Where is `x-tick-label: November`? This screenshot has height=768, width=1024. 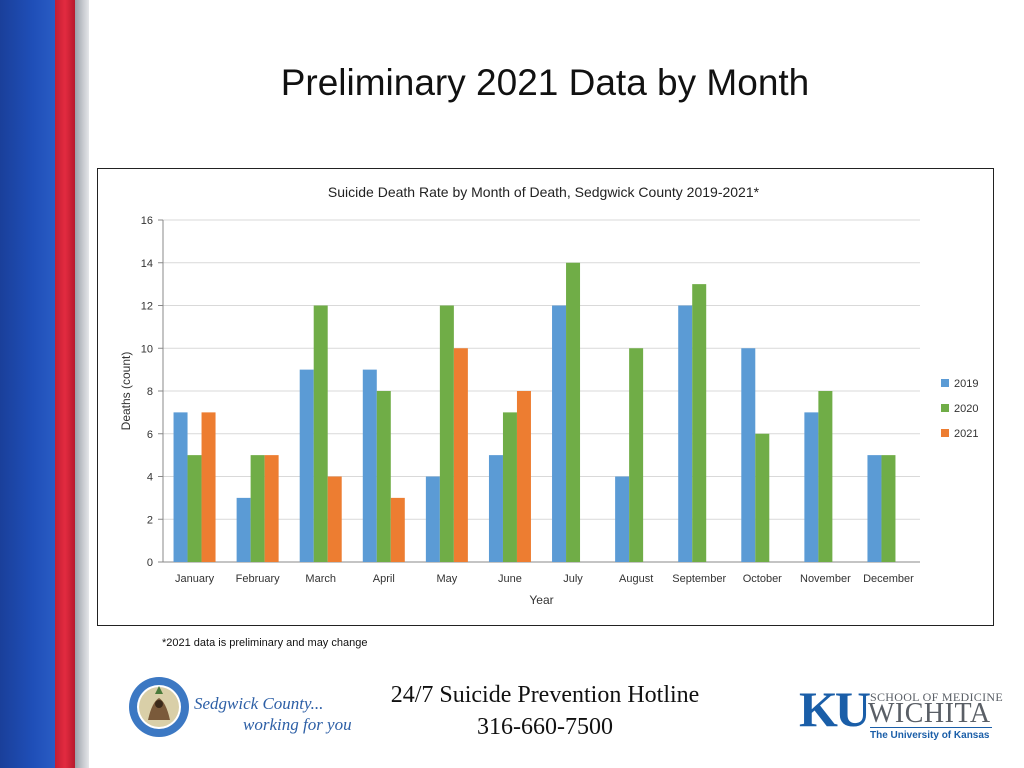 x-tick-label: November is located at coordinates (825, 579).